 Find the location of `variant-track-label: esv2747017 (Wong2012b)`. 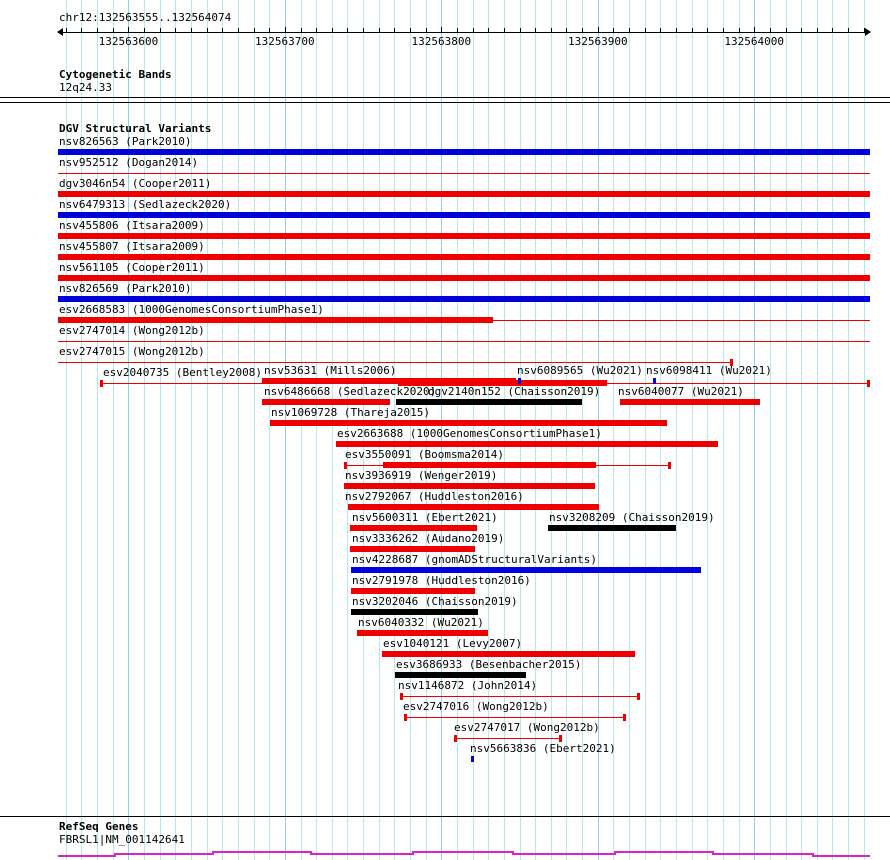

variant-track-label: esv2747017 (Wong2012b) is located at coordinates (527, 727).